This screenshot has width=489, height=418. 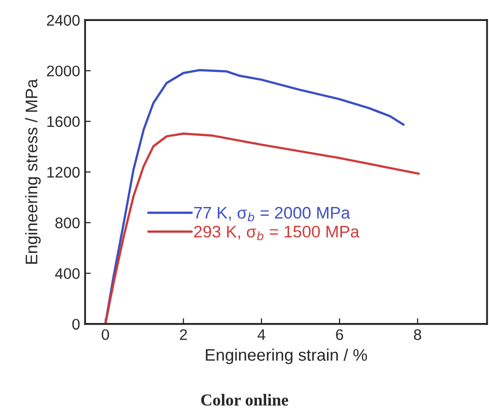 What do you see at coordinates (244, 400) in the screenshot?
I see `text: Color online` at bounding box center [244, 400].